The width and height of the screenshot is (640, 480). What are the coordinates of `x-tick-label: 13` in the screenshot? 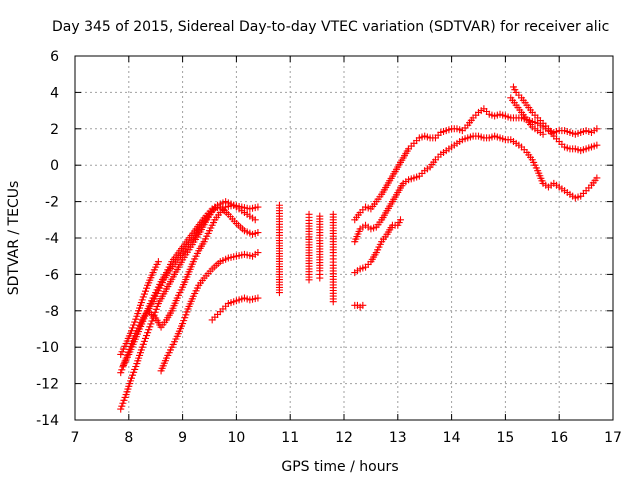 It's located at (398, 438).